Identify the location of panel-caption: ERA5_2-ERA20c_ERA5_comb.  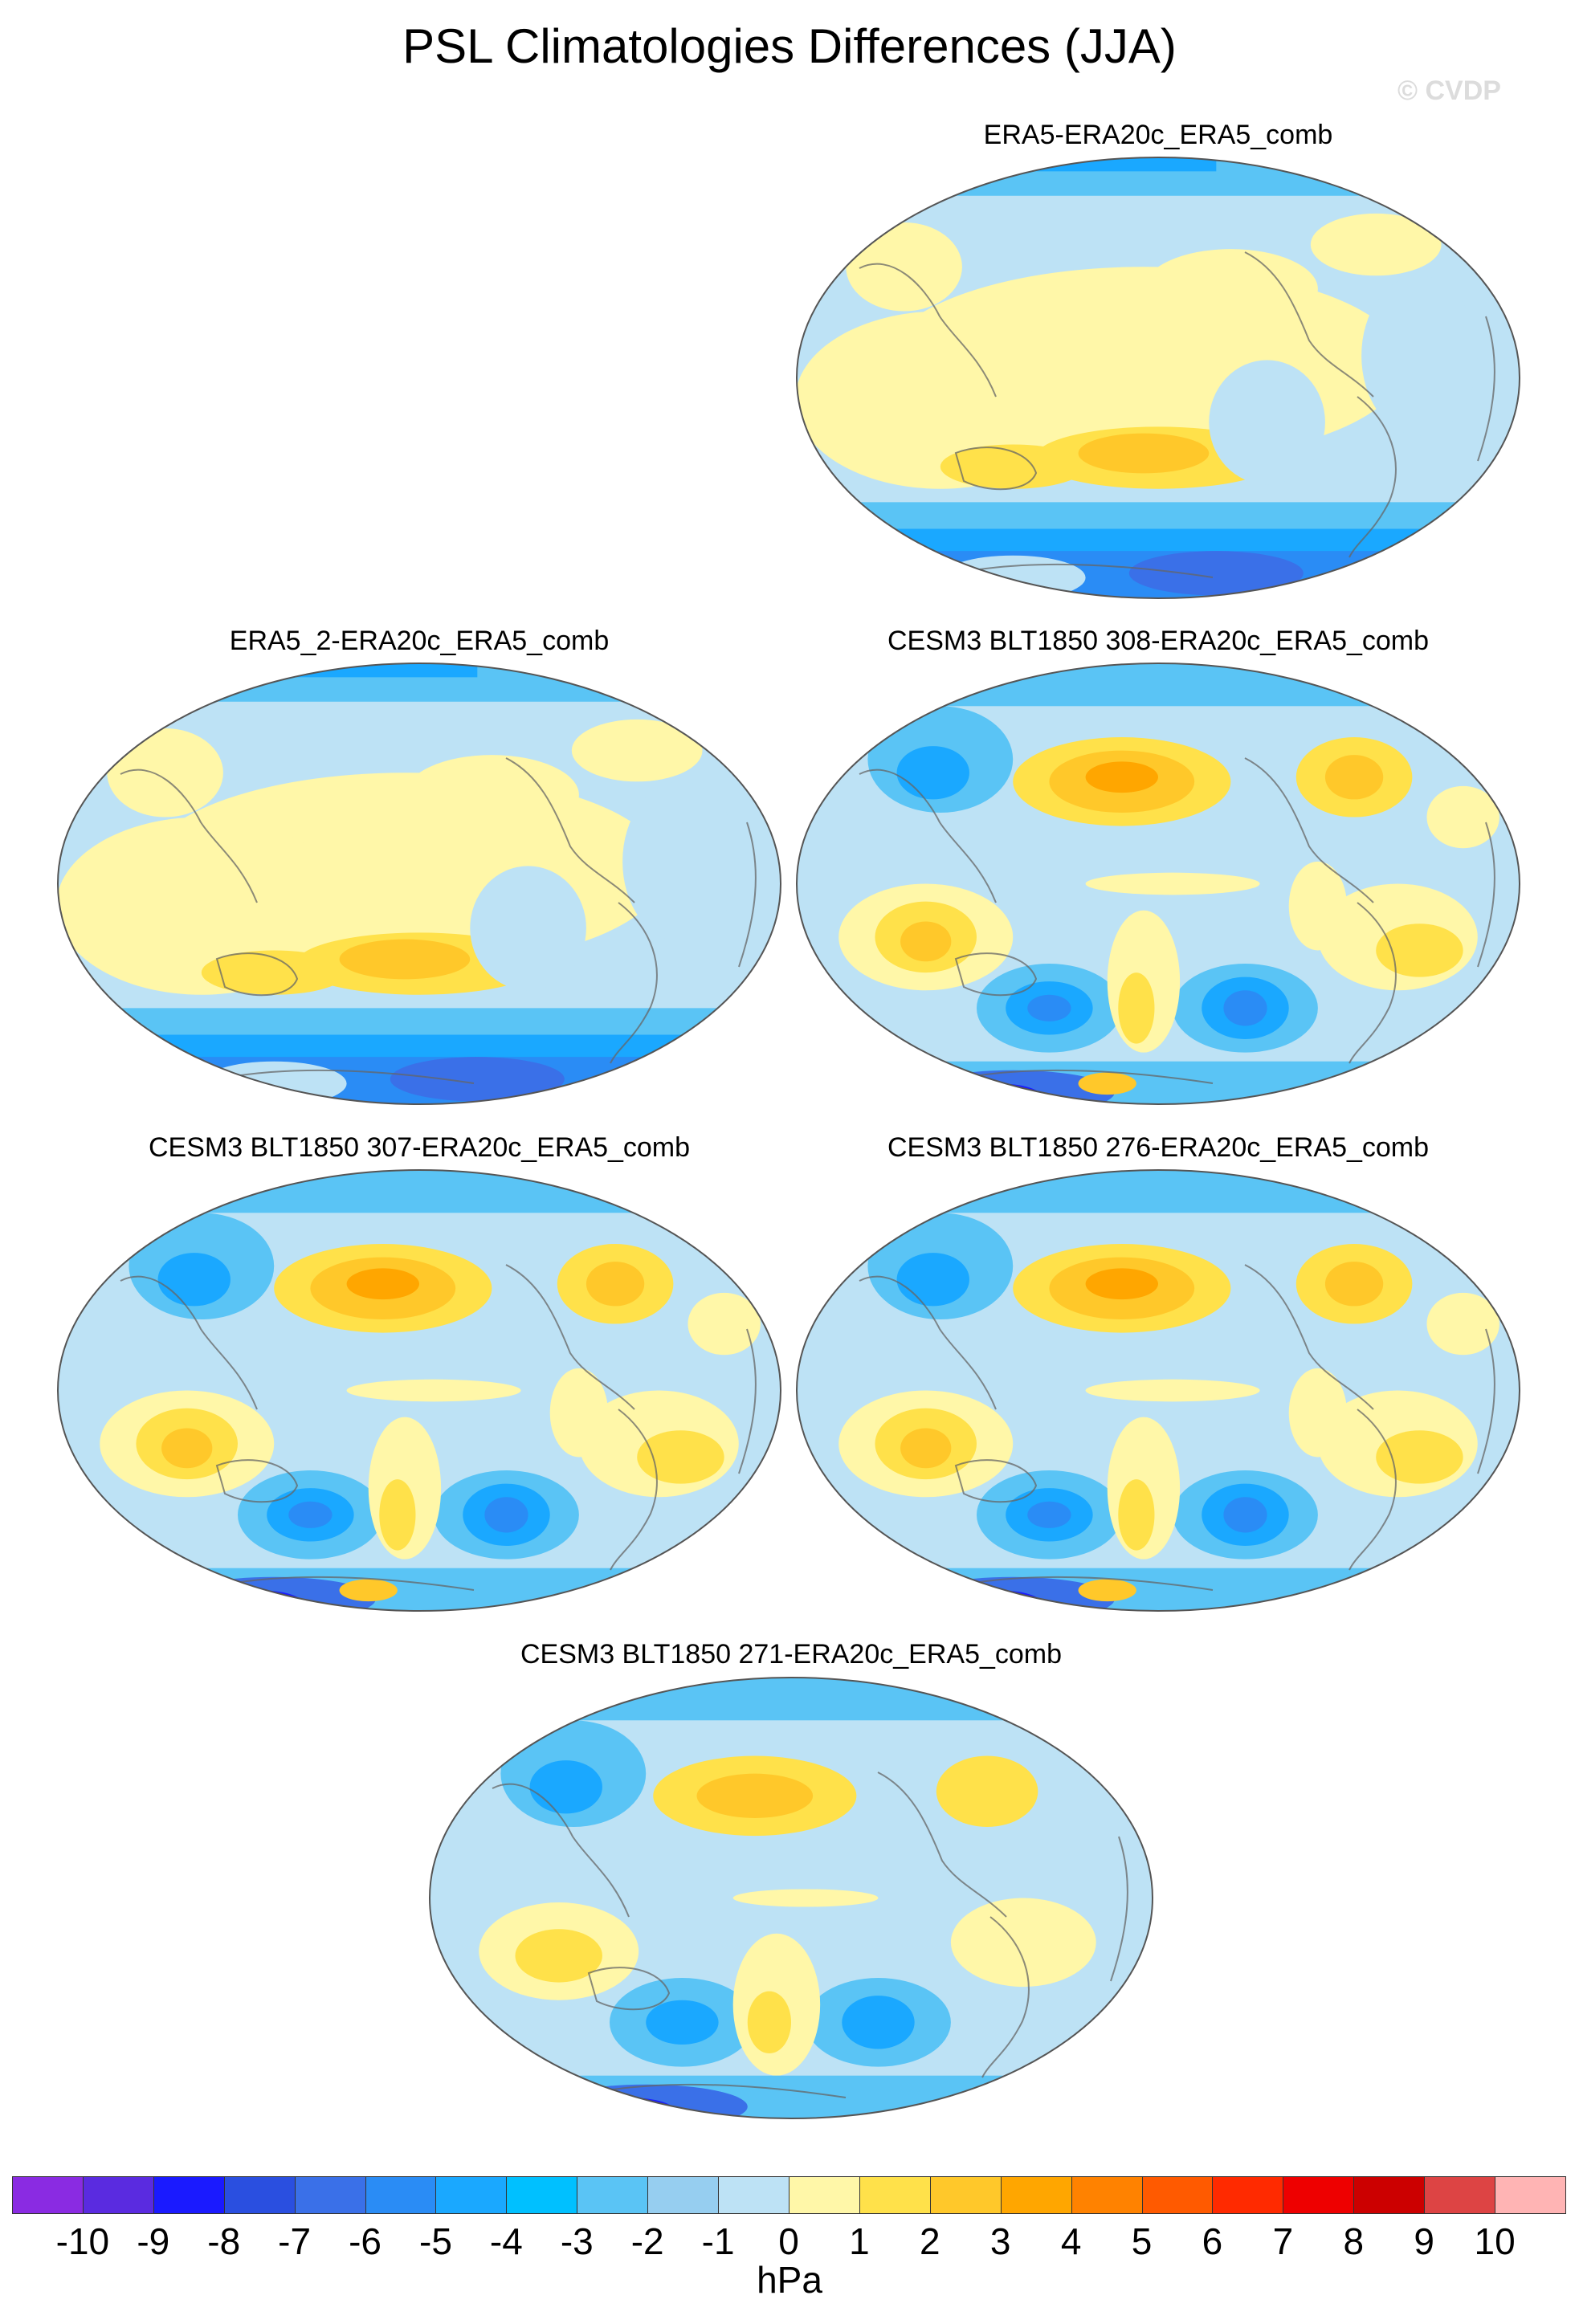
(419, 641).